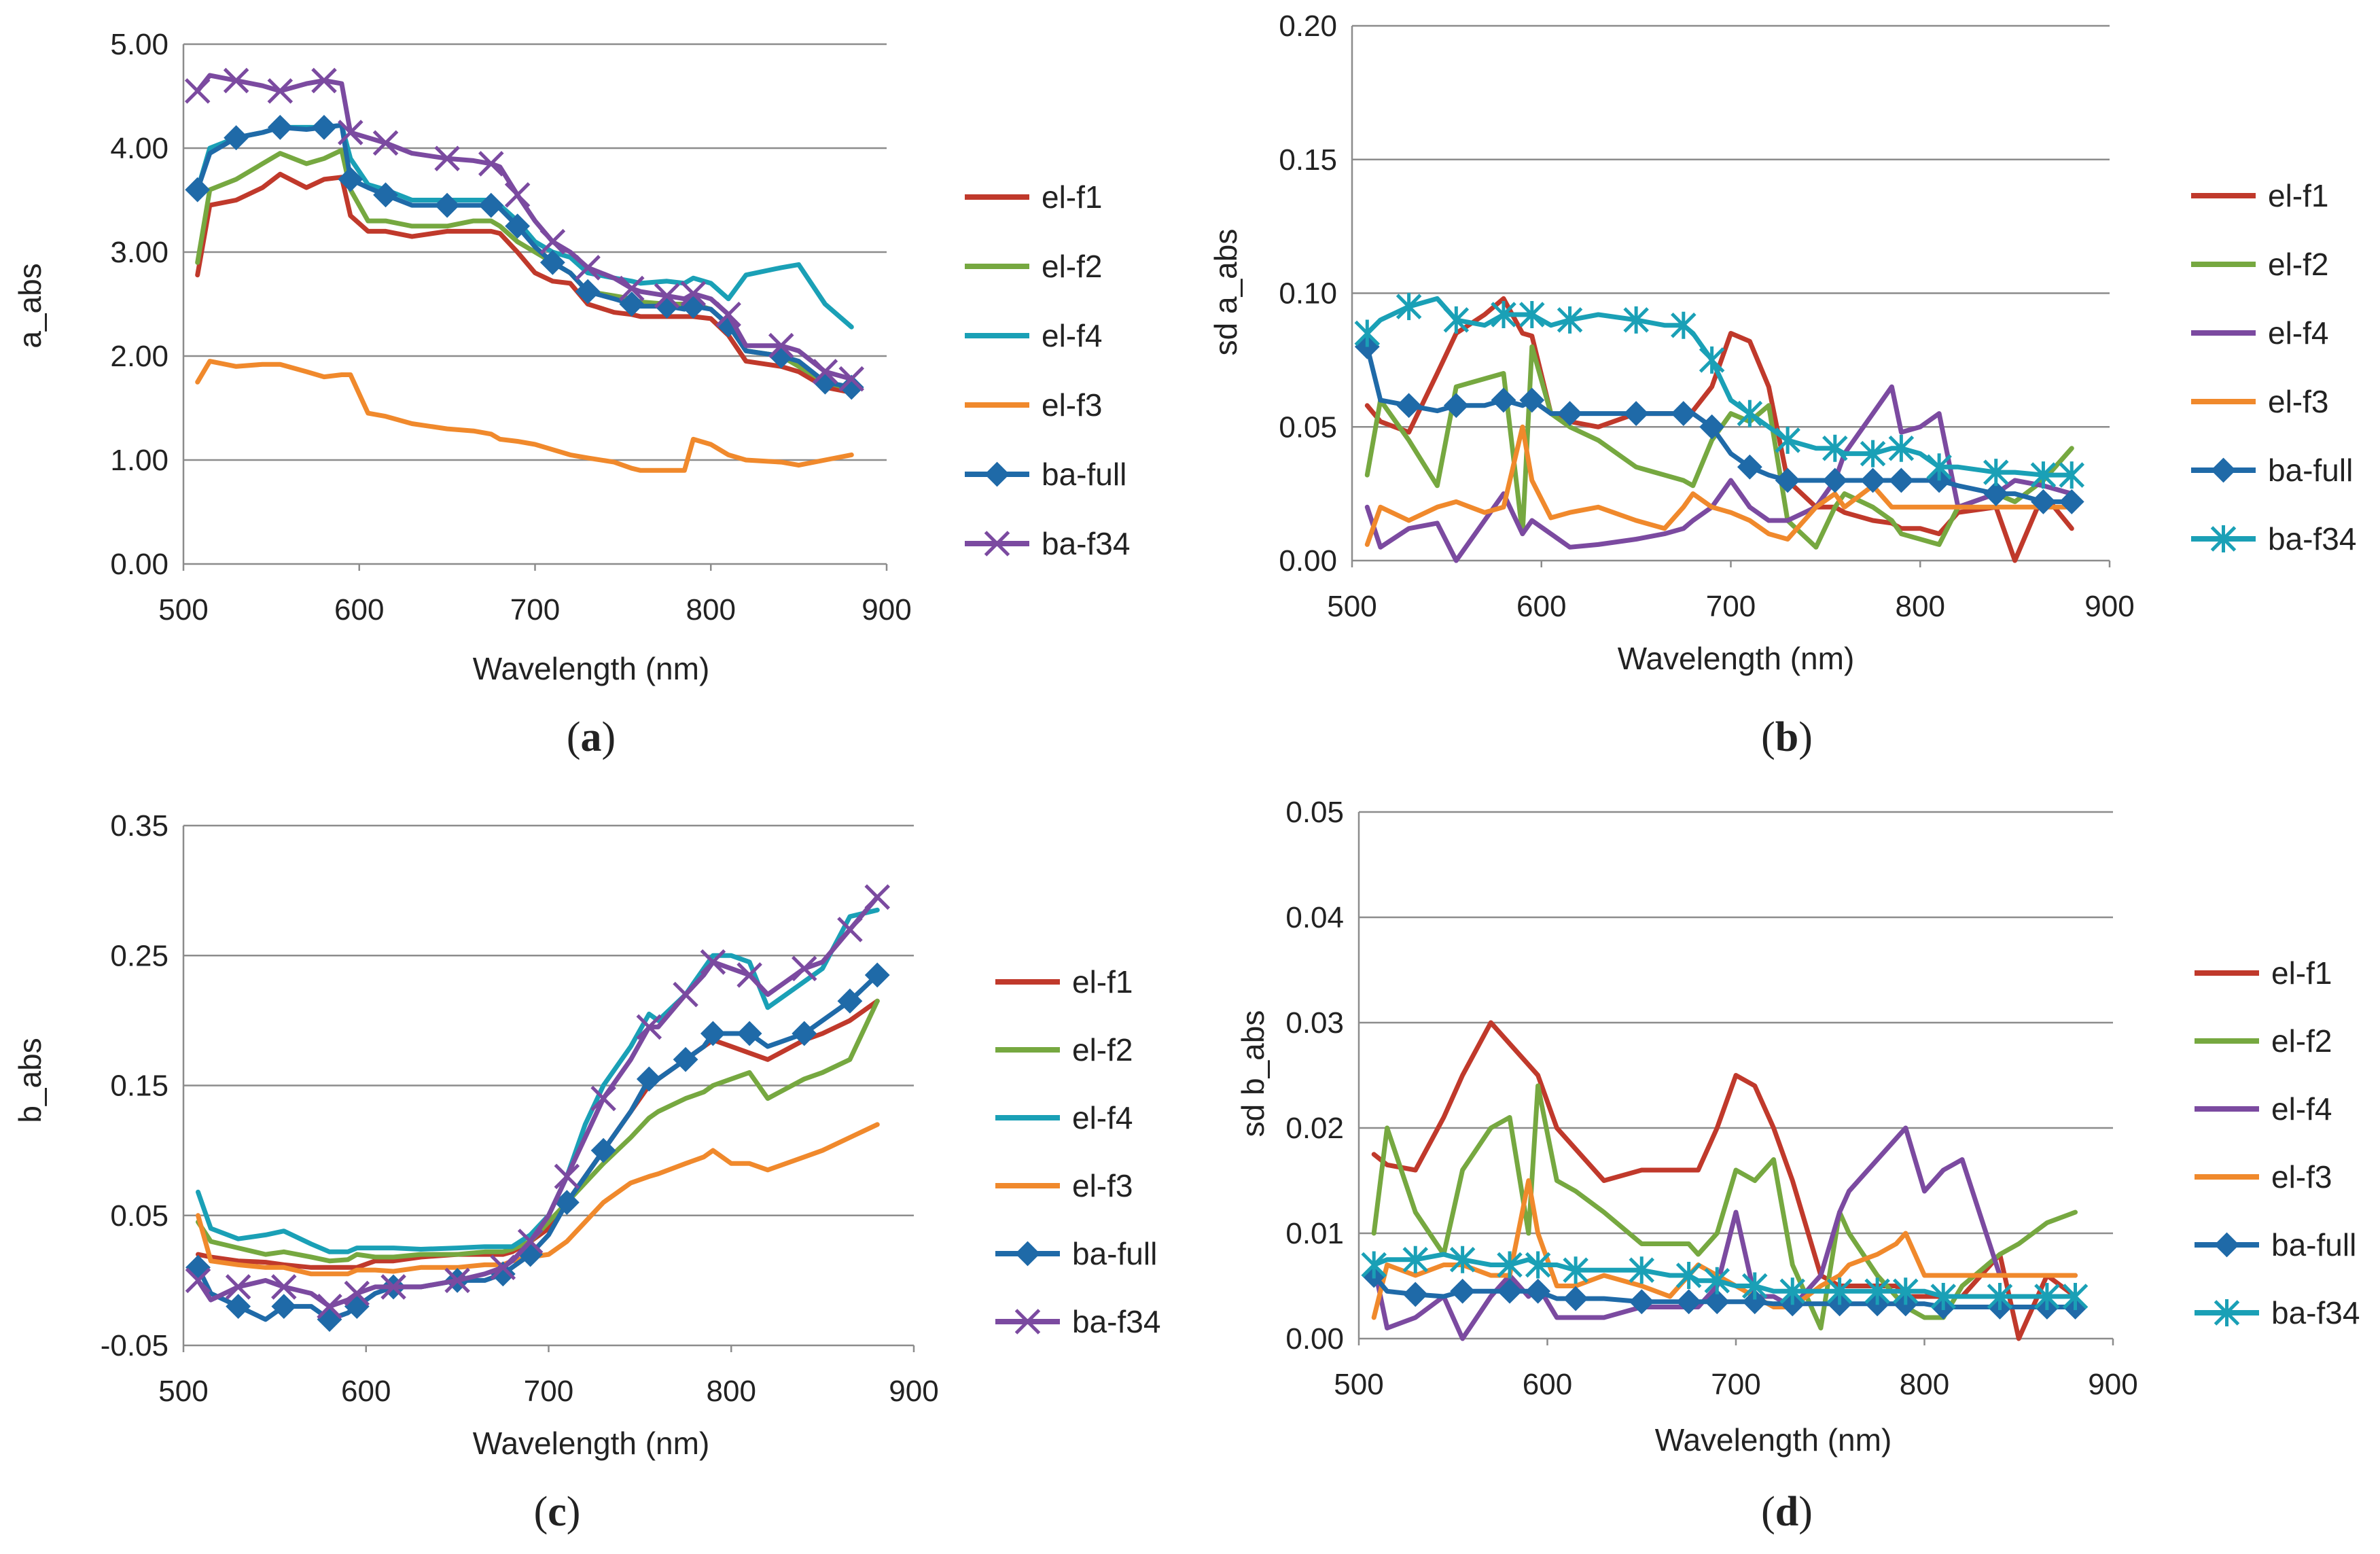  What do you see at coordinates (139, 460) in the screenshot?
I see `y-tick-label: 1.00` at bounding box center [139, 460].